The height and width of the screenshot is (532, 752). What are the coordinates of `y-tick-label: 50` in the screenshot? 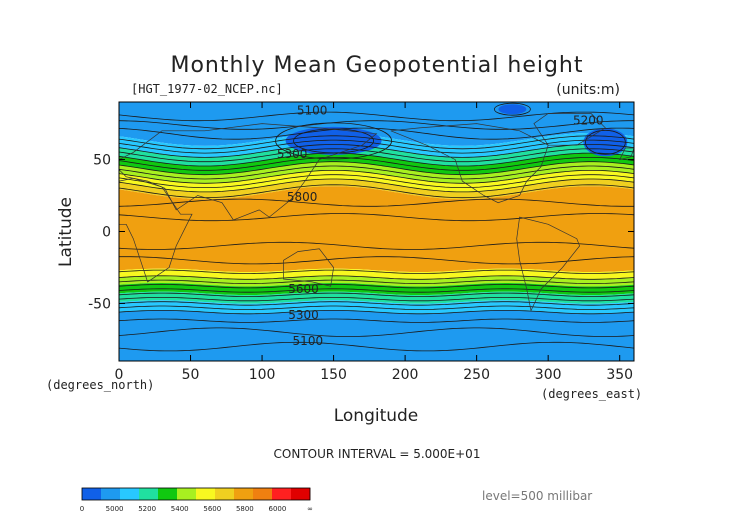 It's located at (102, 161).